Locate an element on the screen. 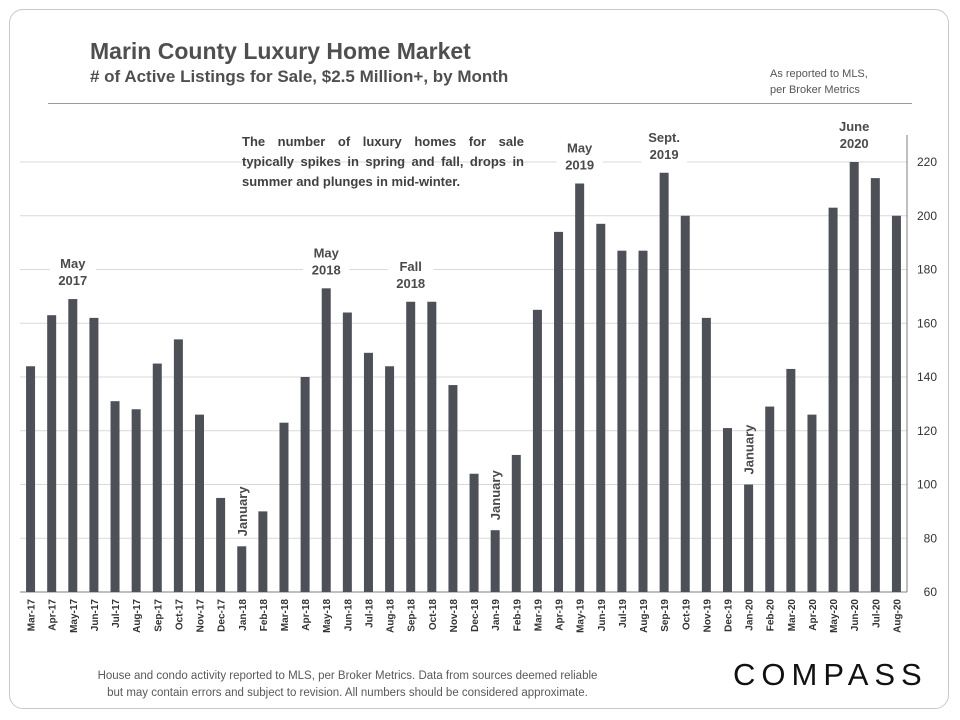 This screenshot has height=720, width=960. x-tick-label: Jun-20 is located at coordinates (855, 615).